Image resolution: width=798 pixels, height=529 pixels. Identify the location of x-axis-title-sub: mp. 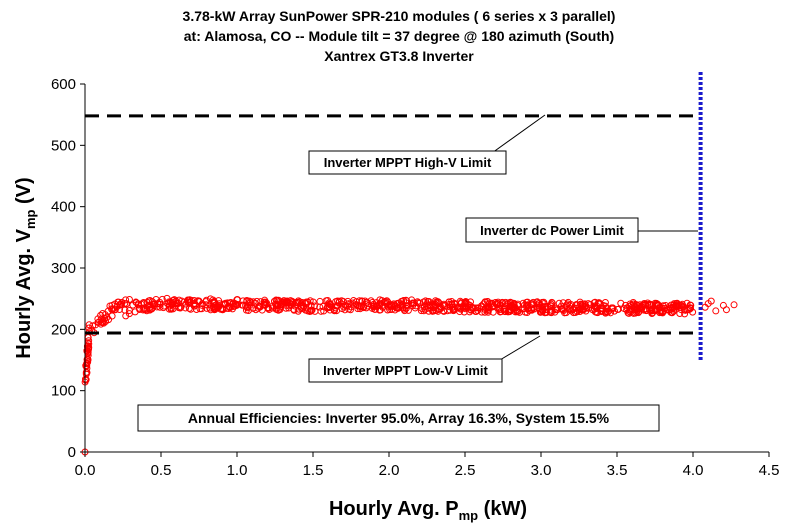
(469, 515).